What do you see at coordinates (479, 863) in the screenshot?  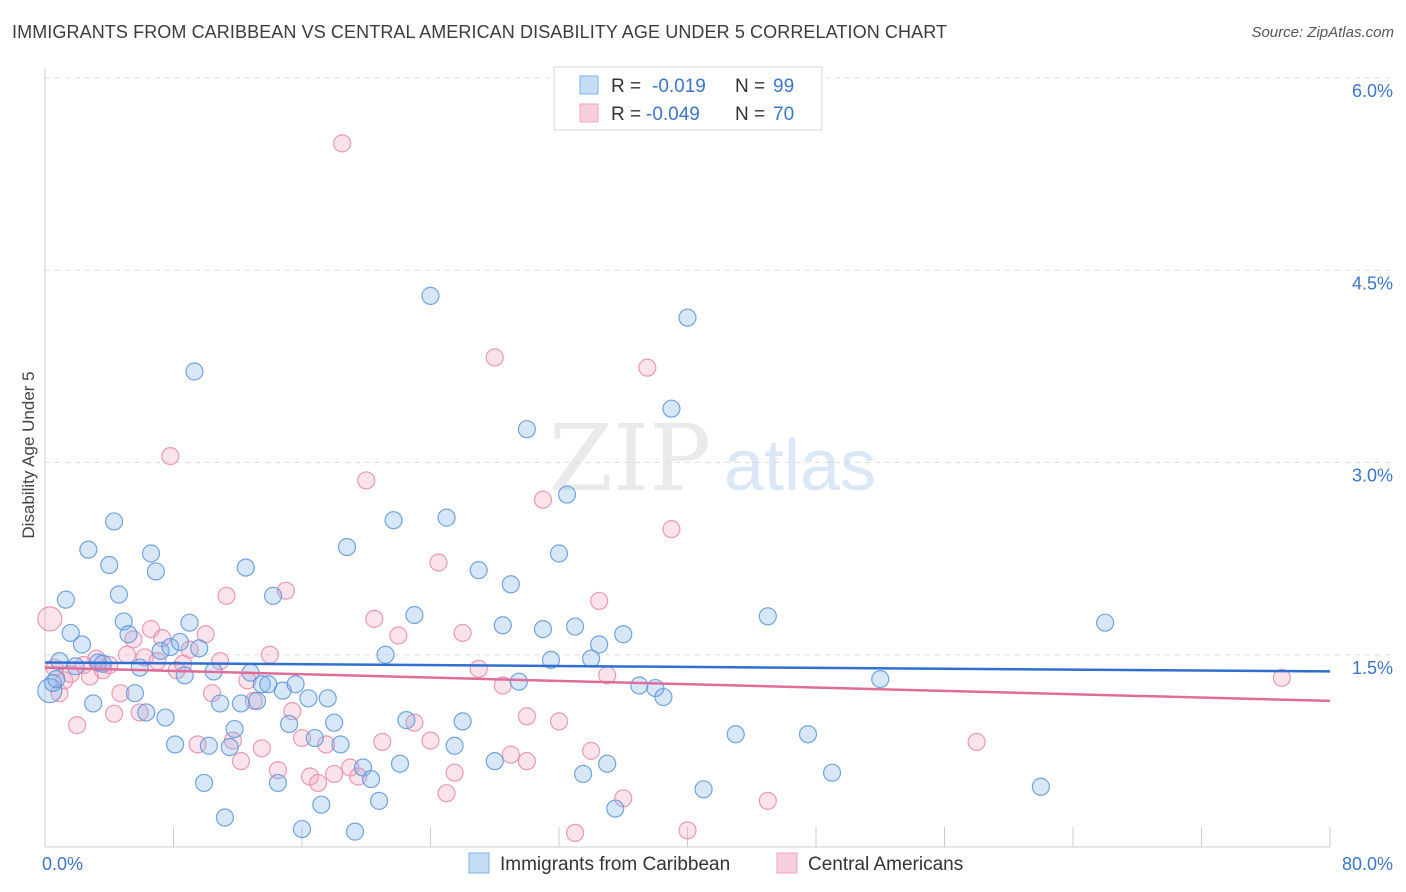 I see `legend-swatch-caribbean` at bounding box center [479, 863].